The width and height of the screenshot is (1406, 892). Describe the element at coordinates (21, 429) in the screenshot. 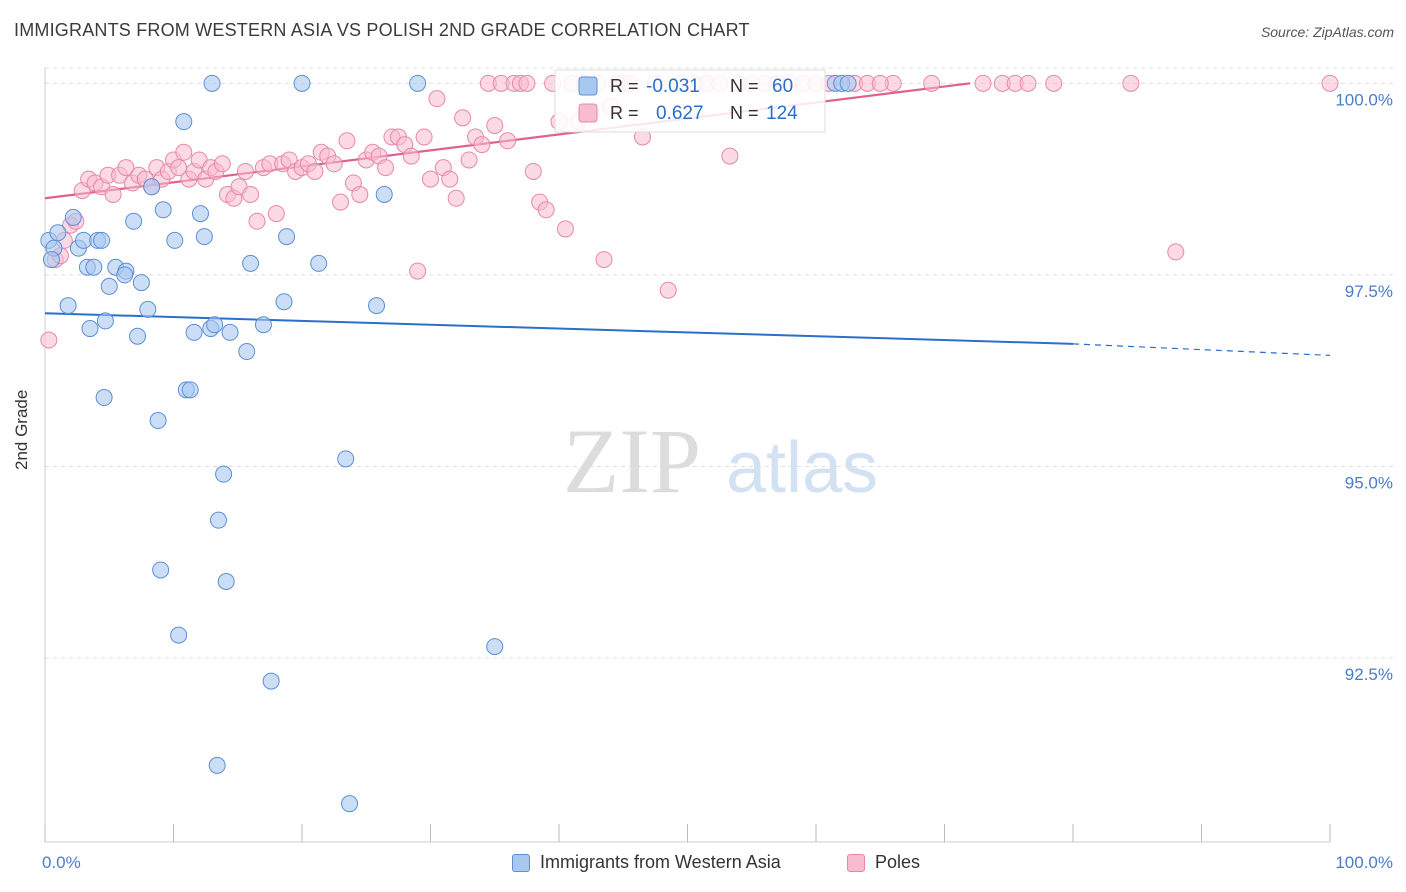

I see `y-axis-label: 2nd Grade` at that location.